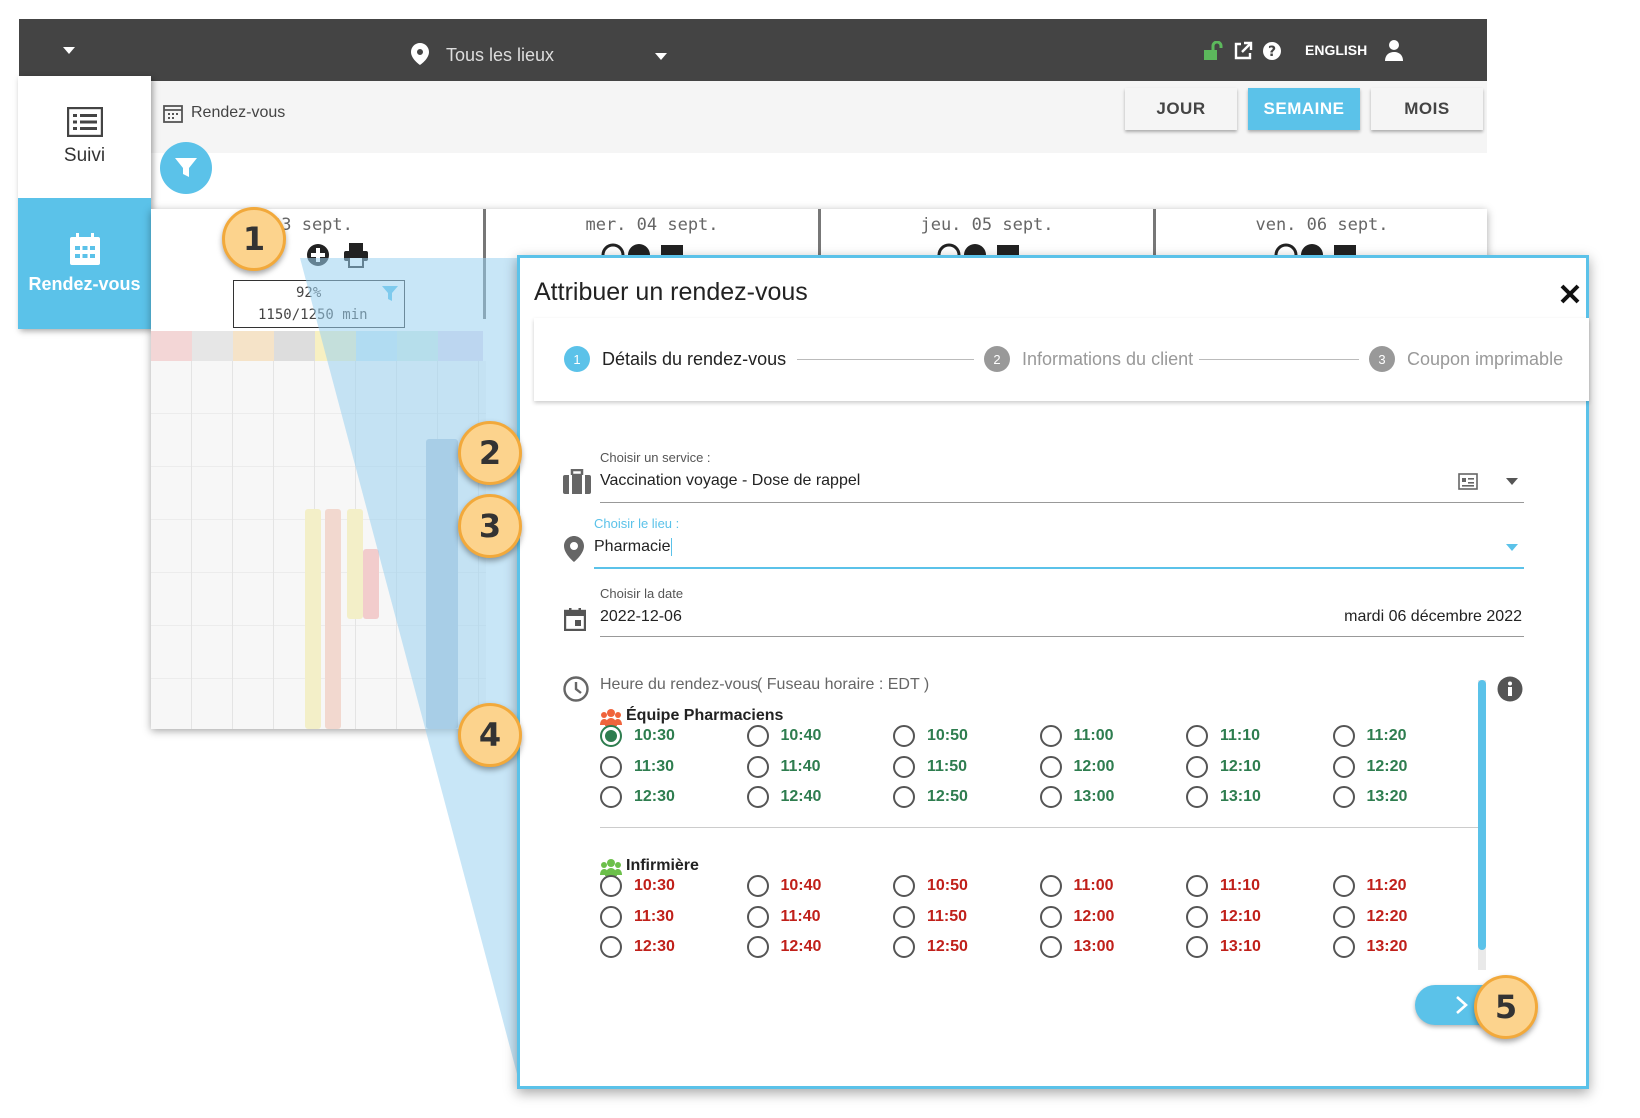 The width and height of the screenshot is (1640, 1118). I want to click on calendar-icon, so click(84, 249).